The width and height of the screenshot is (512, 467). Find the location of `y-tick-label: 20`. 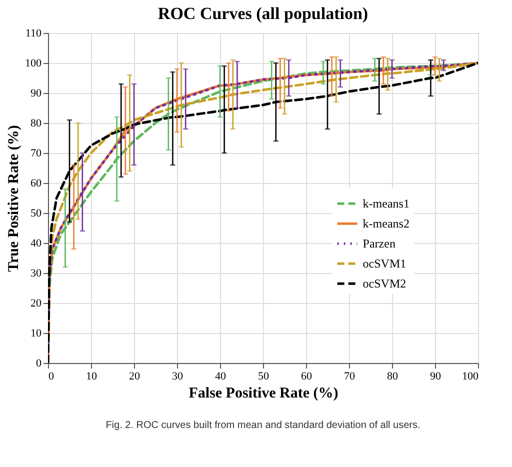

y-tick-label: 20 is located at coordinates (36, 304).